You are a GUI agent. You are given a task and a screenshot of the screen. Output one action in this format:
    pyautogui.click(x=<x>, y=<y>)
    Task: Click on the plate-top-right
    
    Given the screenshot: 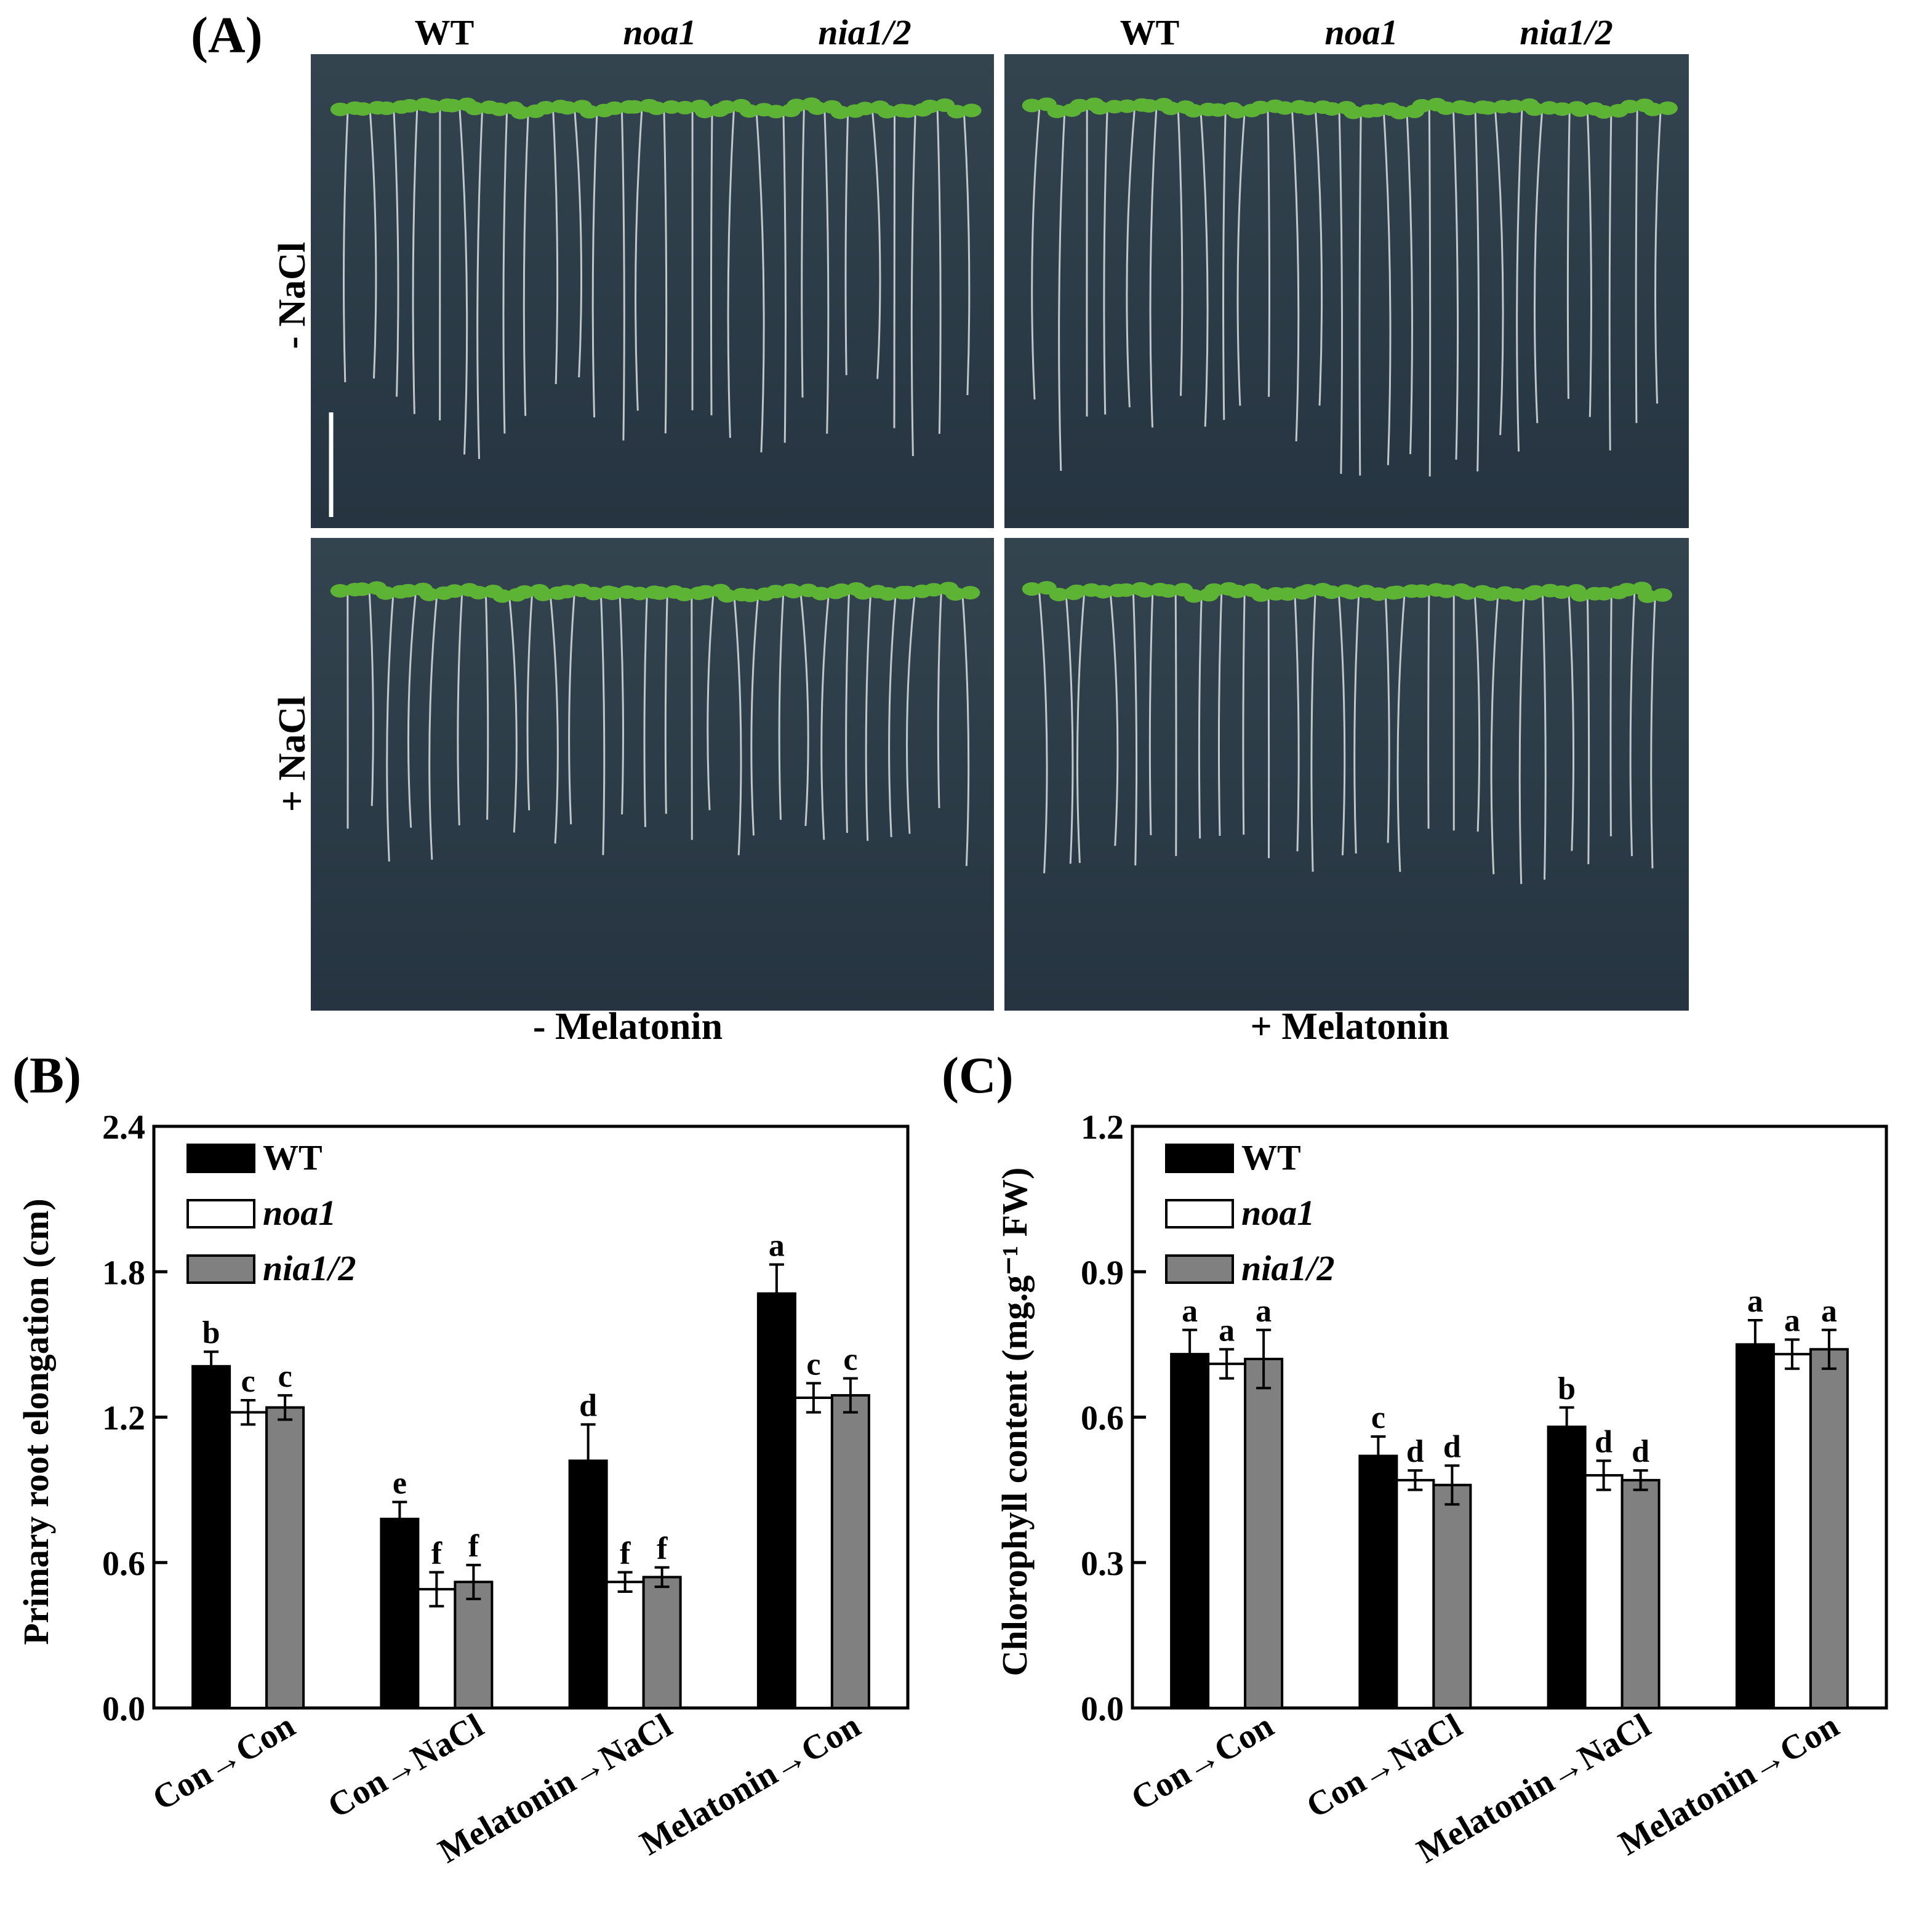 What is the action you would take?
    pyautogui.click(x=1346, y=291)
    